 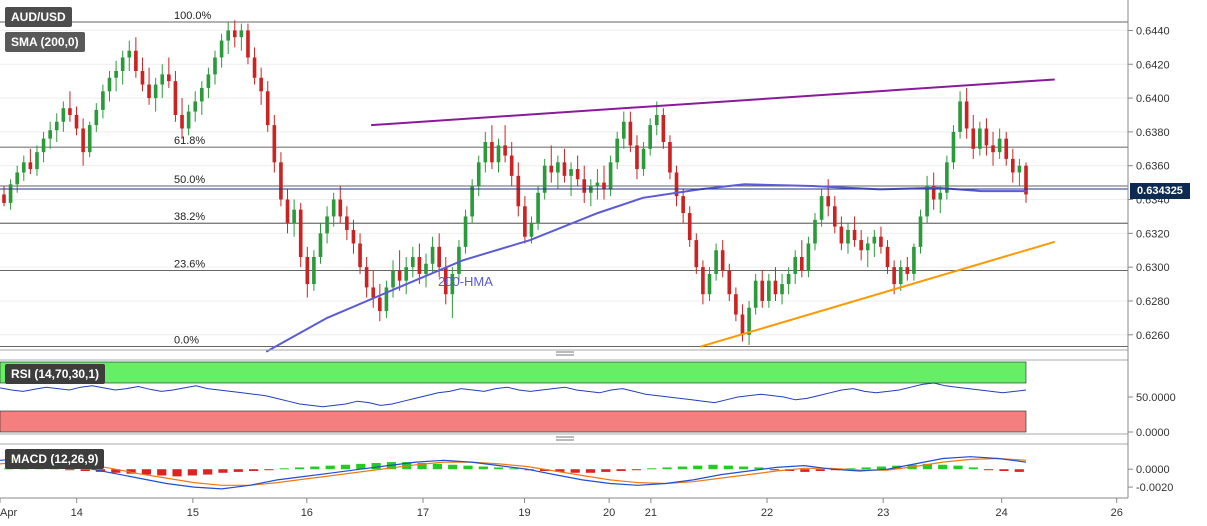 What do you see at coordinates (513, 372) in the screenshot?
I see `rsi-band` at bounding box center [513, 372].